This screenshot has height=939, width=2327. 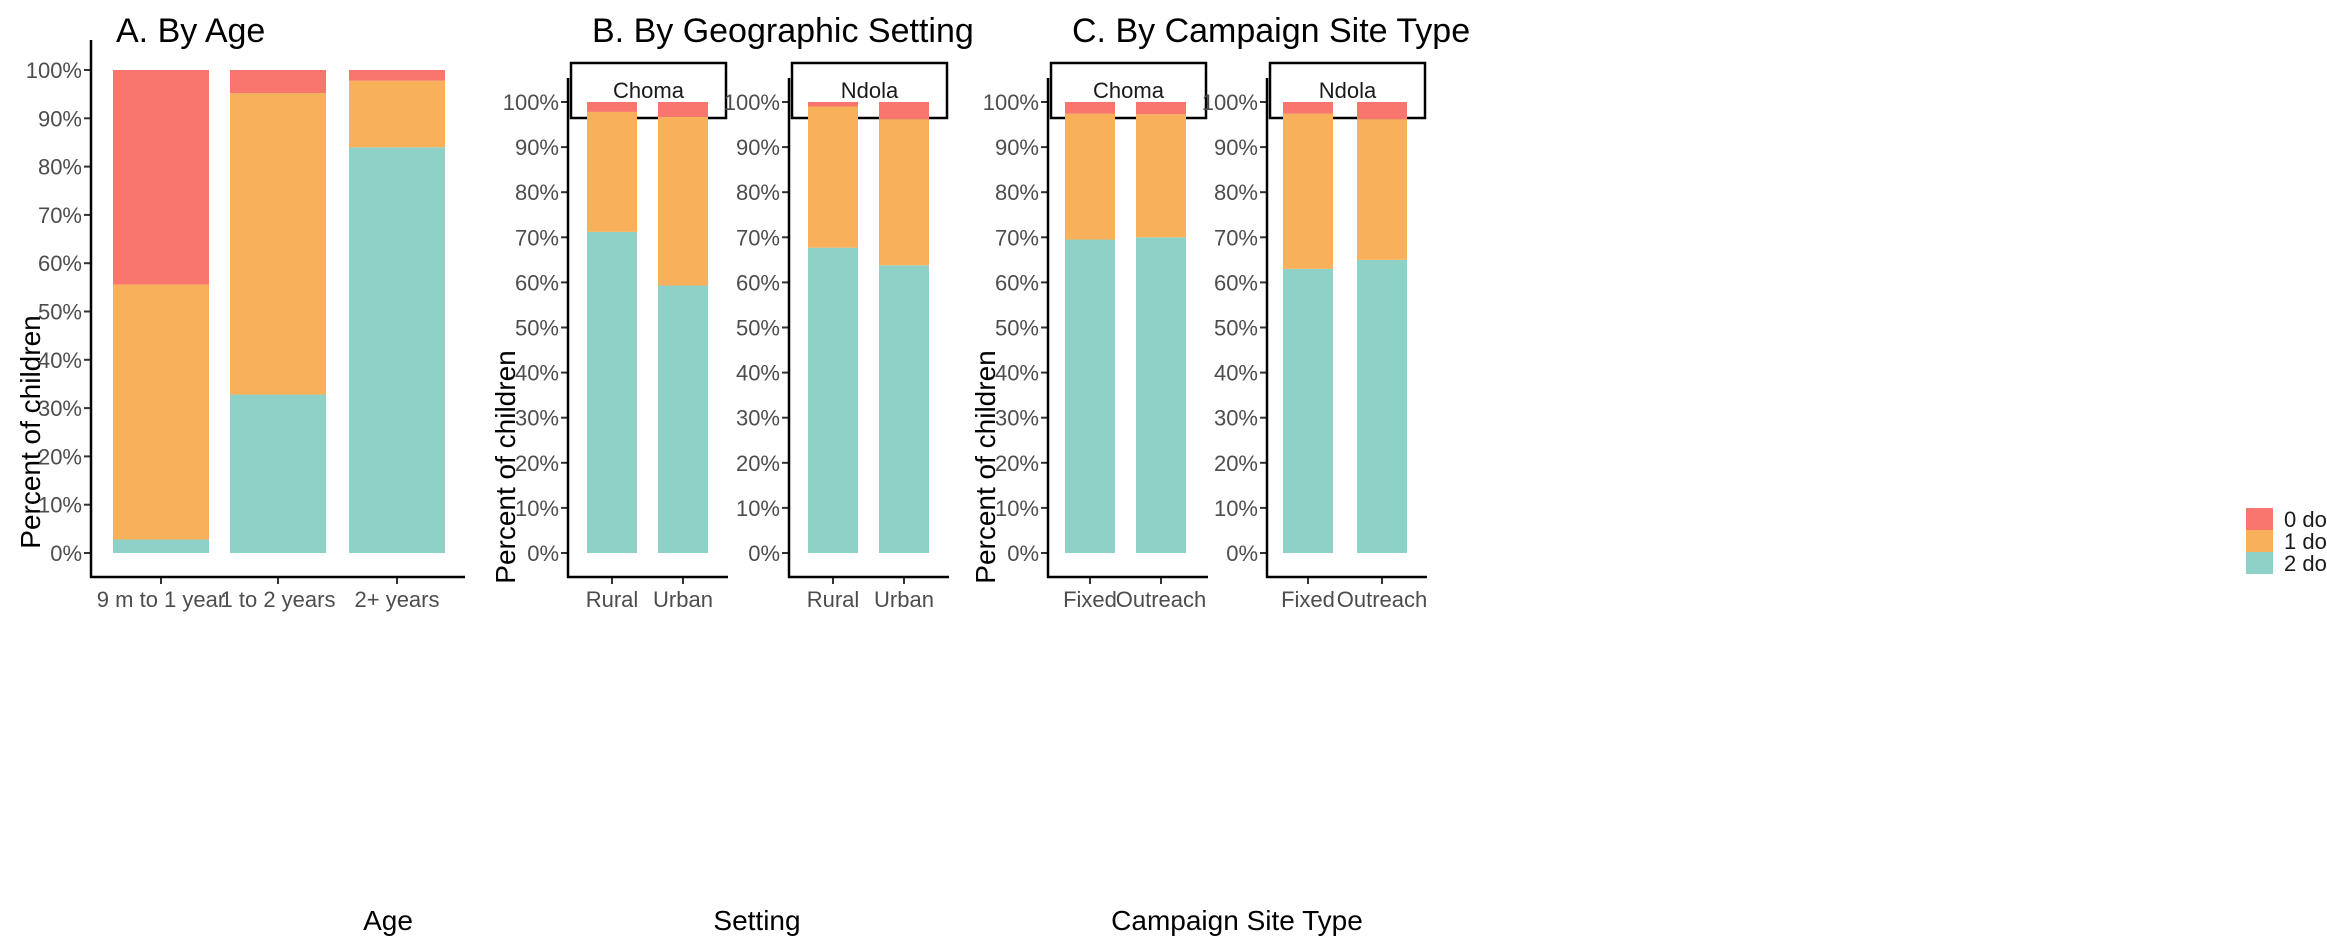 I want to click on xlabel-b: Setting, so click(x=756, y=920).